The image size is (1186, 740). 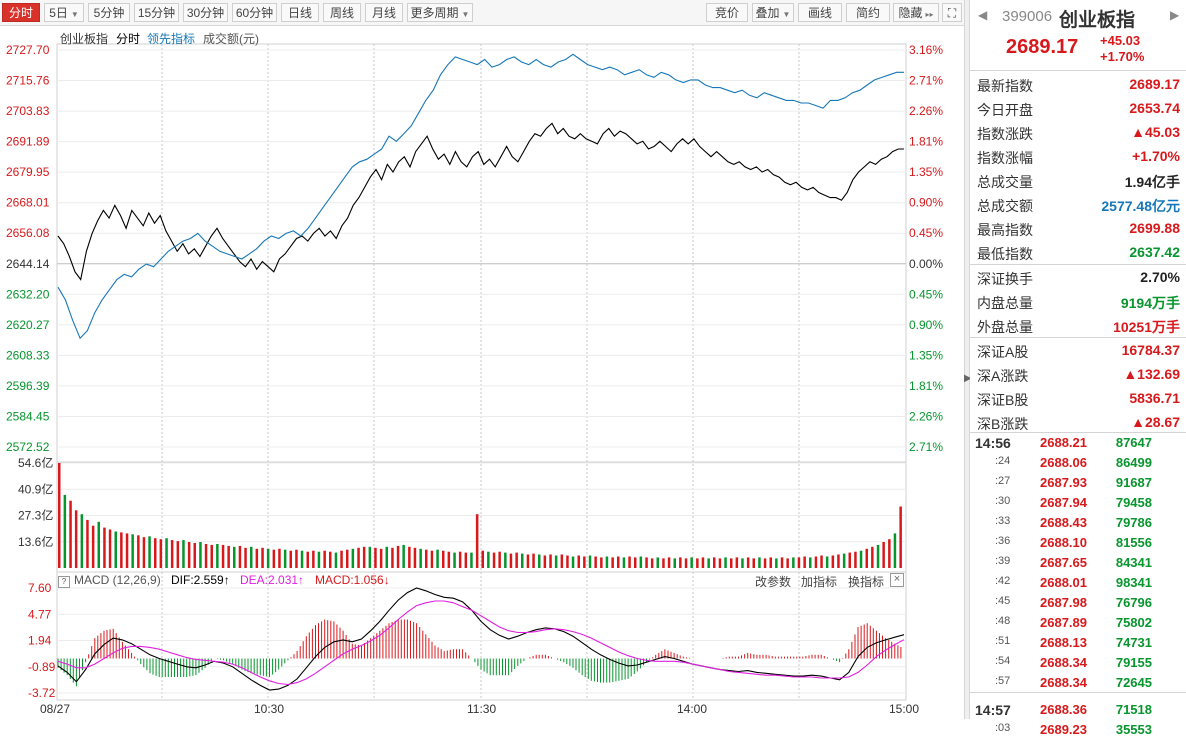 I want to click on period-tab-8: 月线, so click(x=384, y=12).